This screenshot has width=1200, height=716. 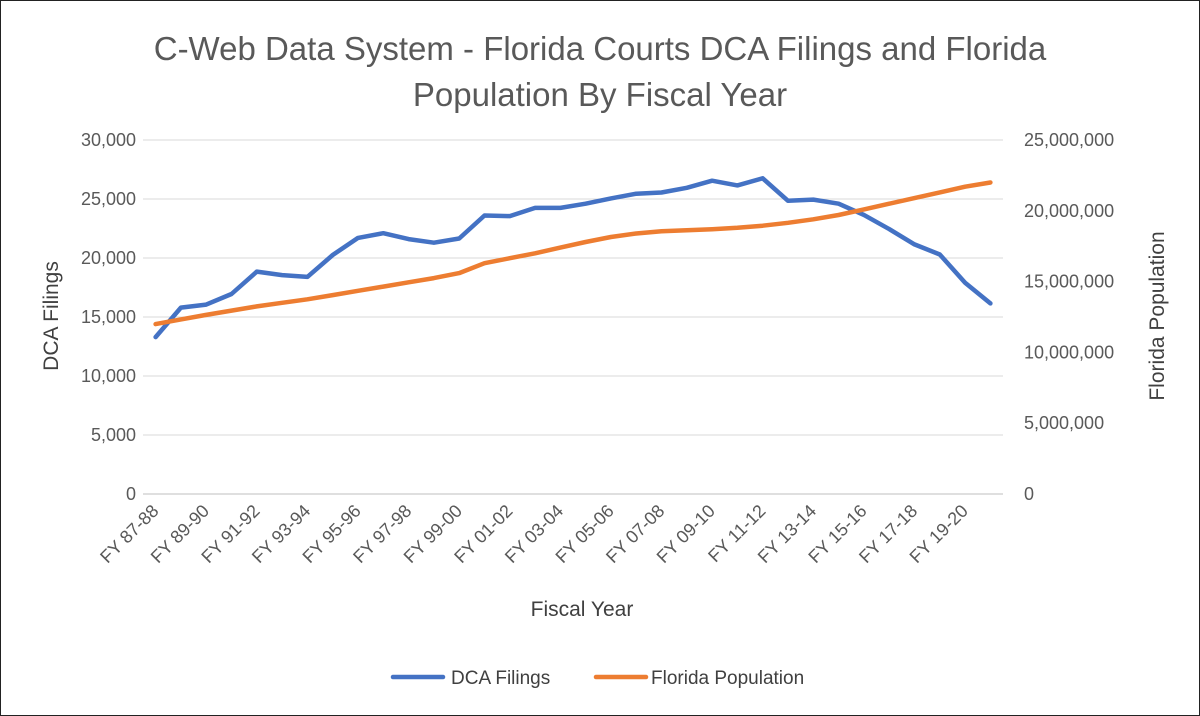 I want to click on y-tick-label: 15,000, so click(x=108, y=317).